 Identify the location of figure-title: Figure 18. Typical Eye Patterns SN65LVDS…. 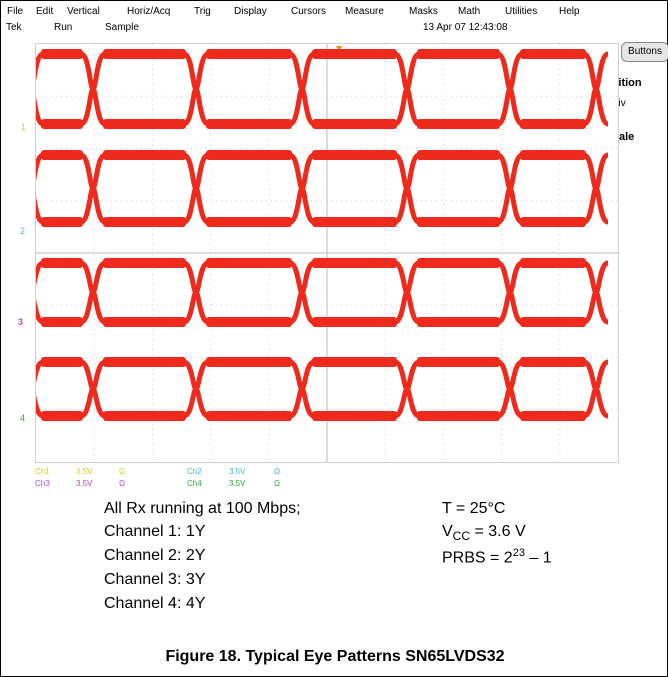
(335, 656).